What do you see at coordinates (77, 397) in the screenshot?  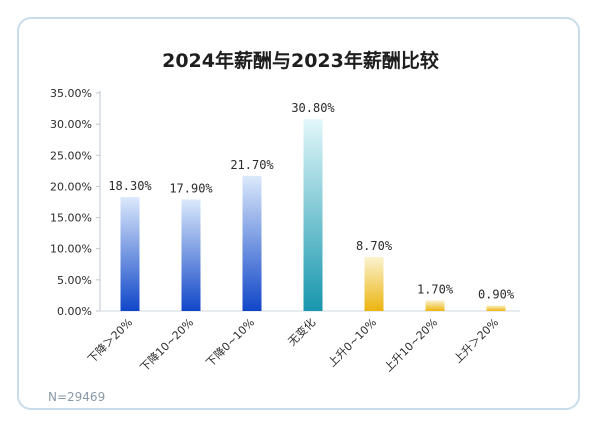 I see `sample-size-note: N=29469` at bounding box center [77, 397].